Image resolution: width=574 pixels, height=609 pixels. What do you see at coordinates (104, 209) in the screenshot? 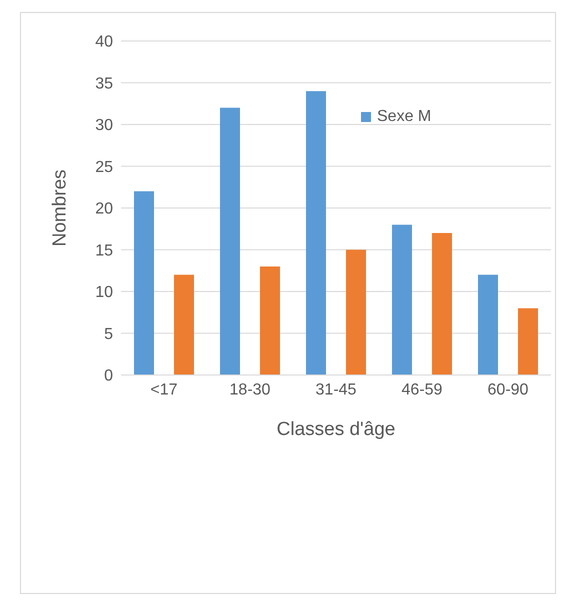
I see `y-tick-label: 20` at bounding box center [104, 209].